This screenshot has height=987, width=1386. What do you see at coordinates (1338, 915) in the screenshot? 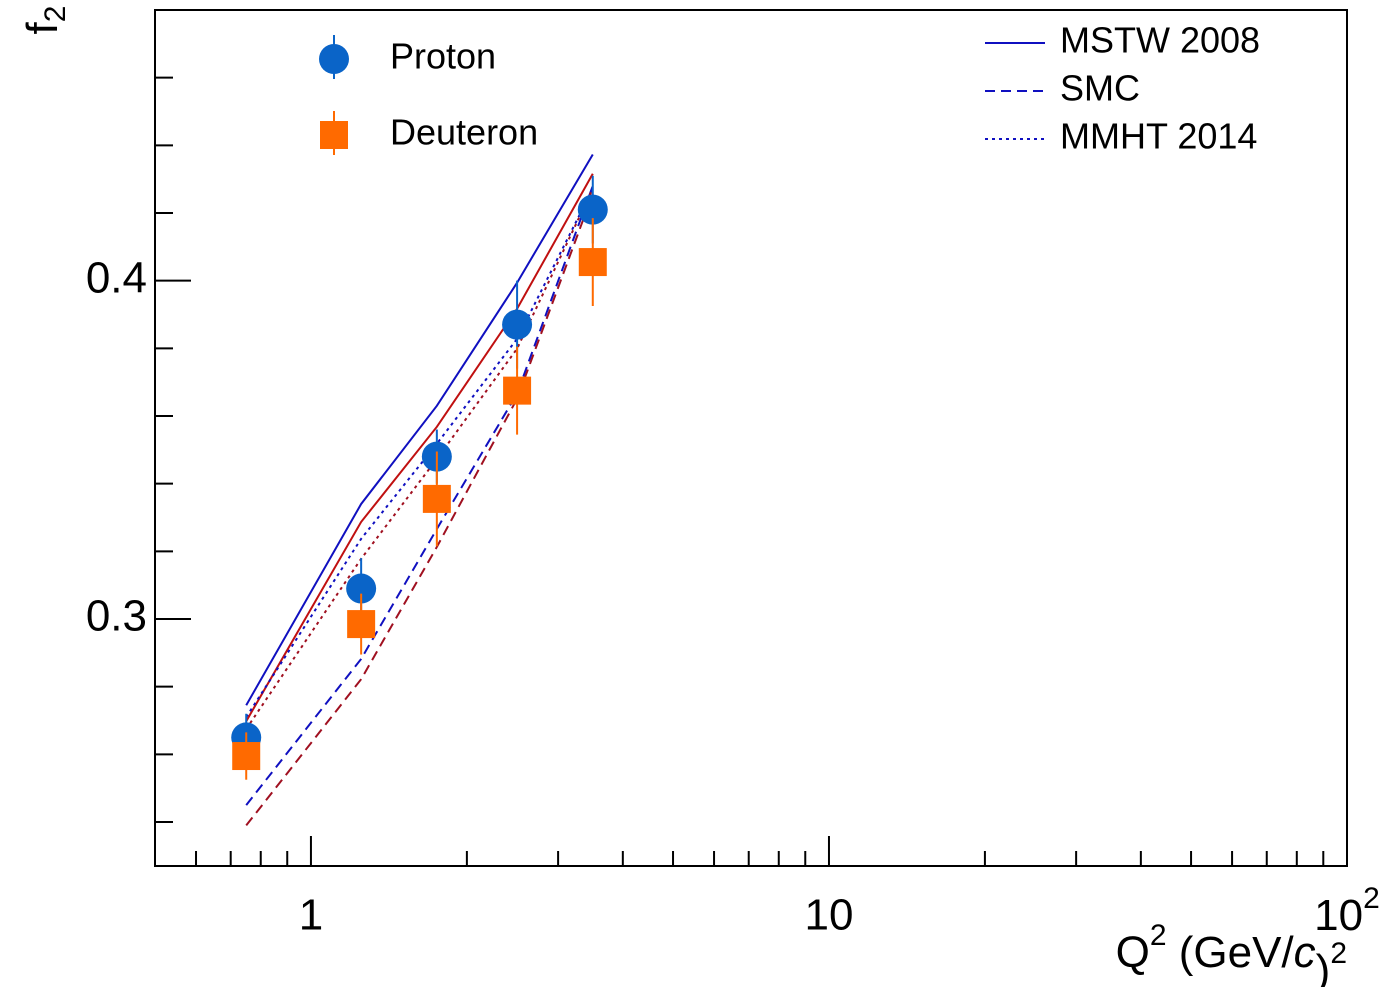
I see `x-tick-label-base: 10` at bounding box center [1338, 915].